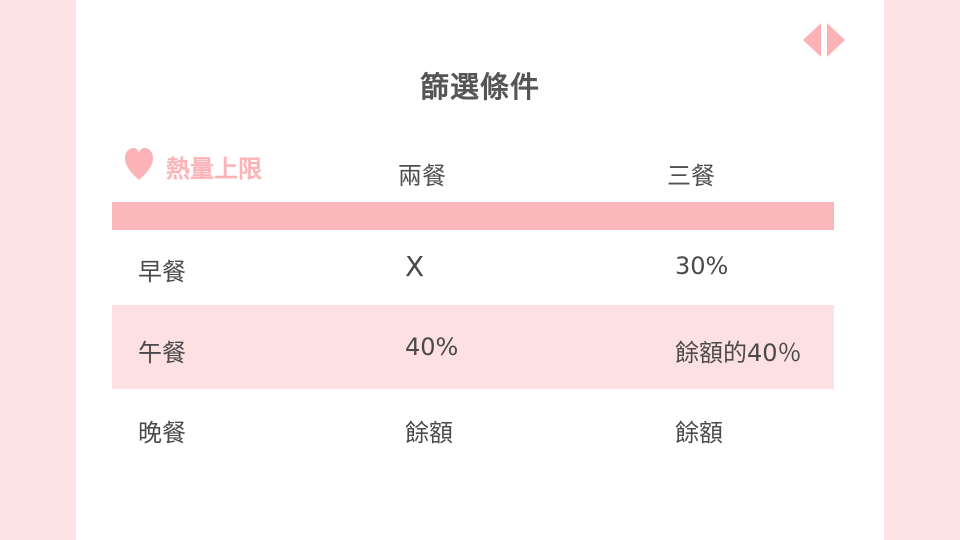 This screenshot has height=540, width=960. I want to click on two-meals-value: X, so click(415, 266).